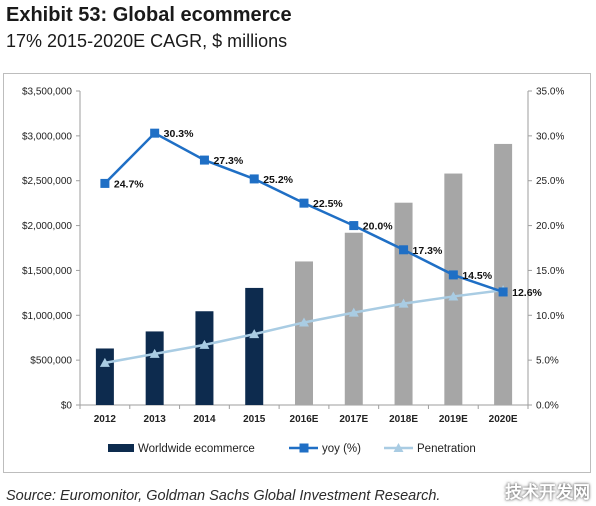 This screenshot has height=506, width=596. What do you see at coordinates (129, 184) in the screenshot?
I see `yoy-data-label: 24.7%` at bounding box center [129, 184].